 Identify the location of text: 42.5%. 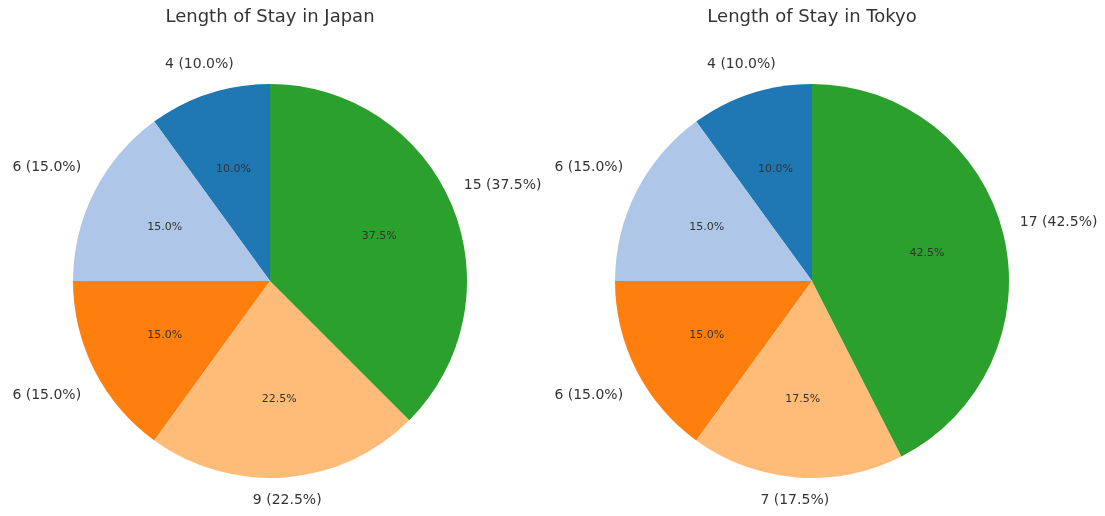
(927, 253).